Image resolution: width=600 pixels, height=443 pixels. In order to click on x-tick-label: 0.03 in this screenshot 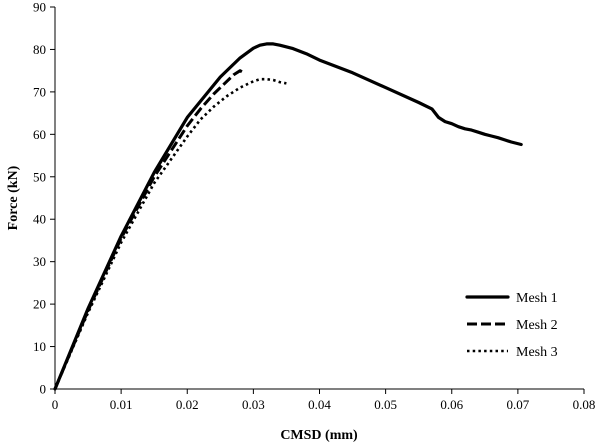, I will do `click(253, 404)`.